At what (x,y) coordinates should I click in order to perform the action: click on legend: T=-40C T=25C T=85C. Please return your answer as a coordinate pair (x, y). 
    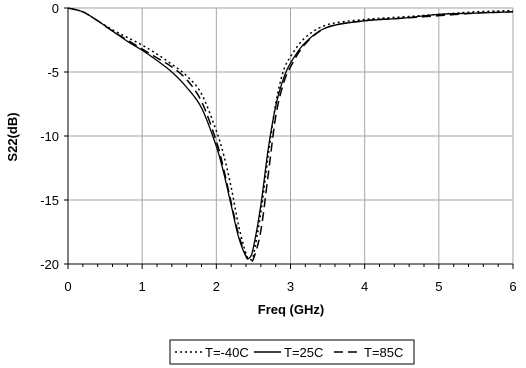
    Looking at the image, I should click on (292, 352).